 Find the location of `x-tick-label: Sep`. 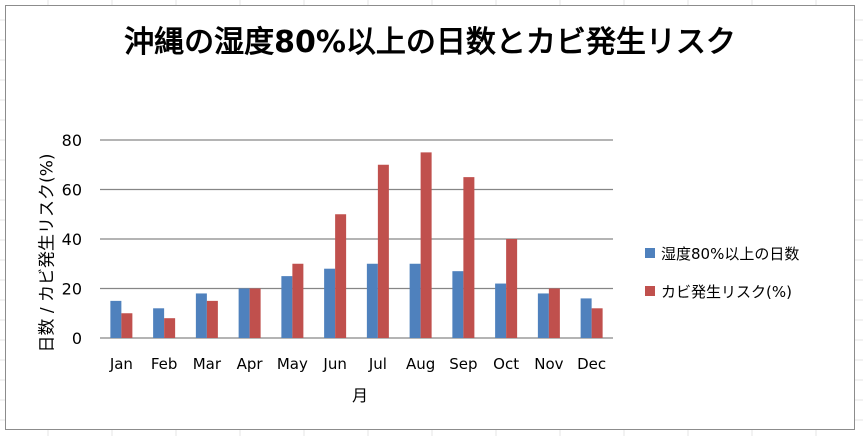

x-tick-label: Sep is located at coordinates (463, 364).